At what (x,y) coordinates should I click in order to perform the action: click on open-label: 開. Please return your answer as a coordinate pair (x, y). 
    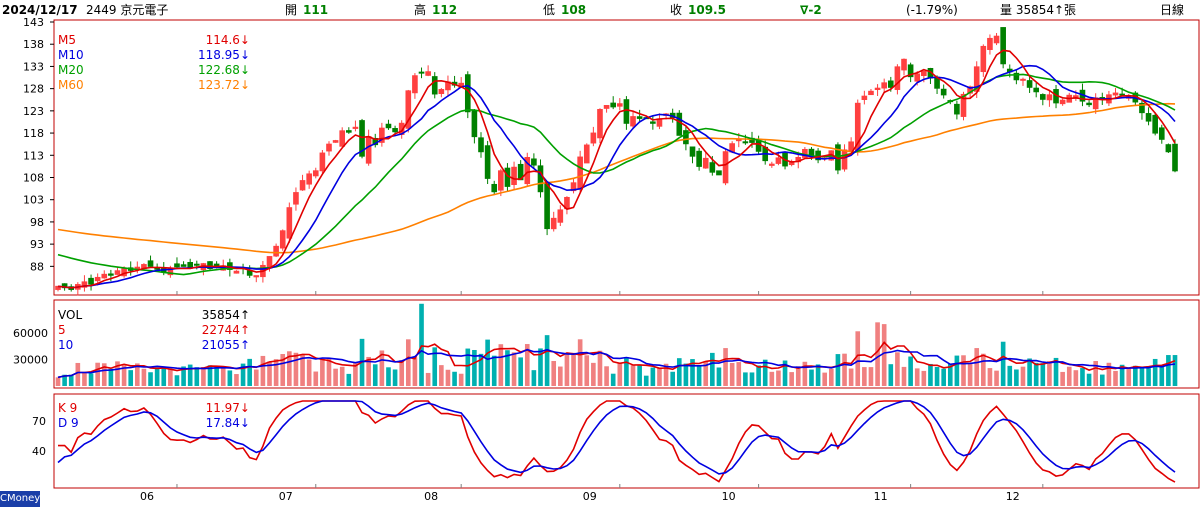
    Looking at the image, I should click on (291, 10).